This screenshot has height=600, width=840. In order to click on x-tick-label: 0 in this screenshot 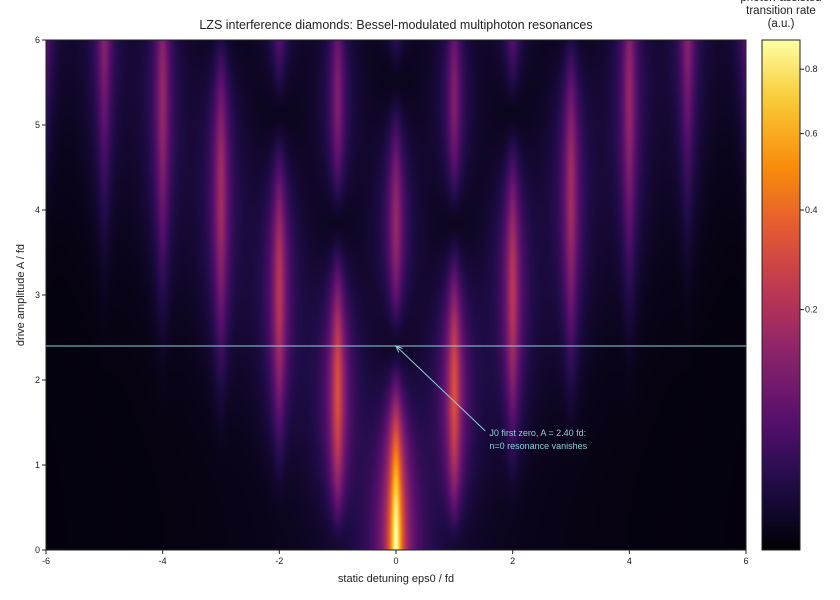, I will do `click(395, 561)`.